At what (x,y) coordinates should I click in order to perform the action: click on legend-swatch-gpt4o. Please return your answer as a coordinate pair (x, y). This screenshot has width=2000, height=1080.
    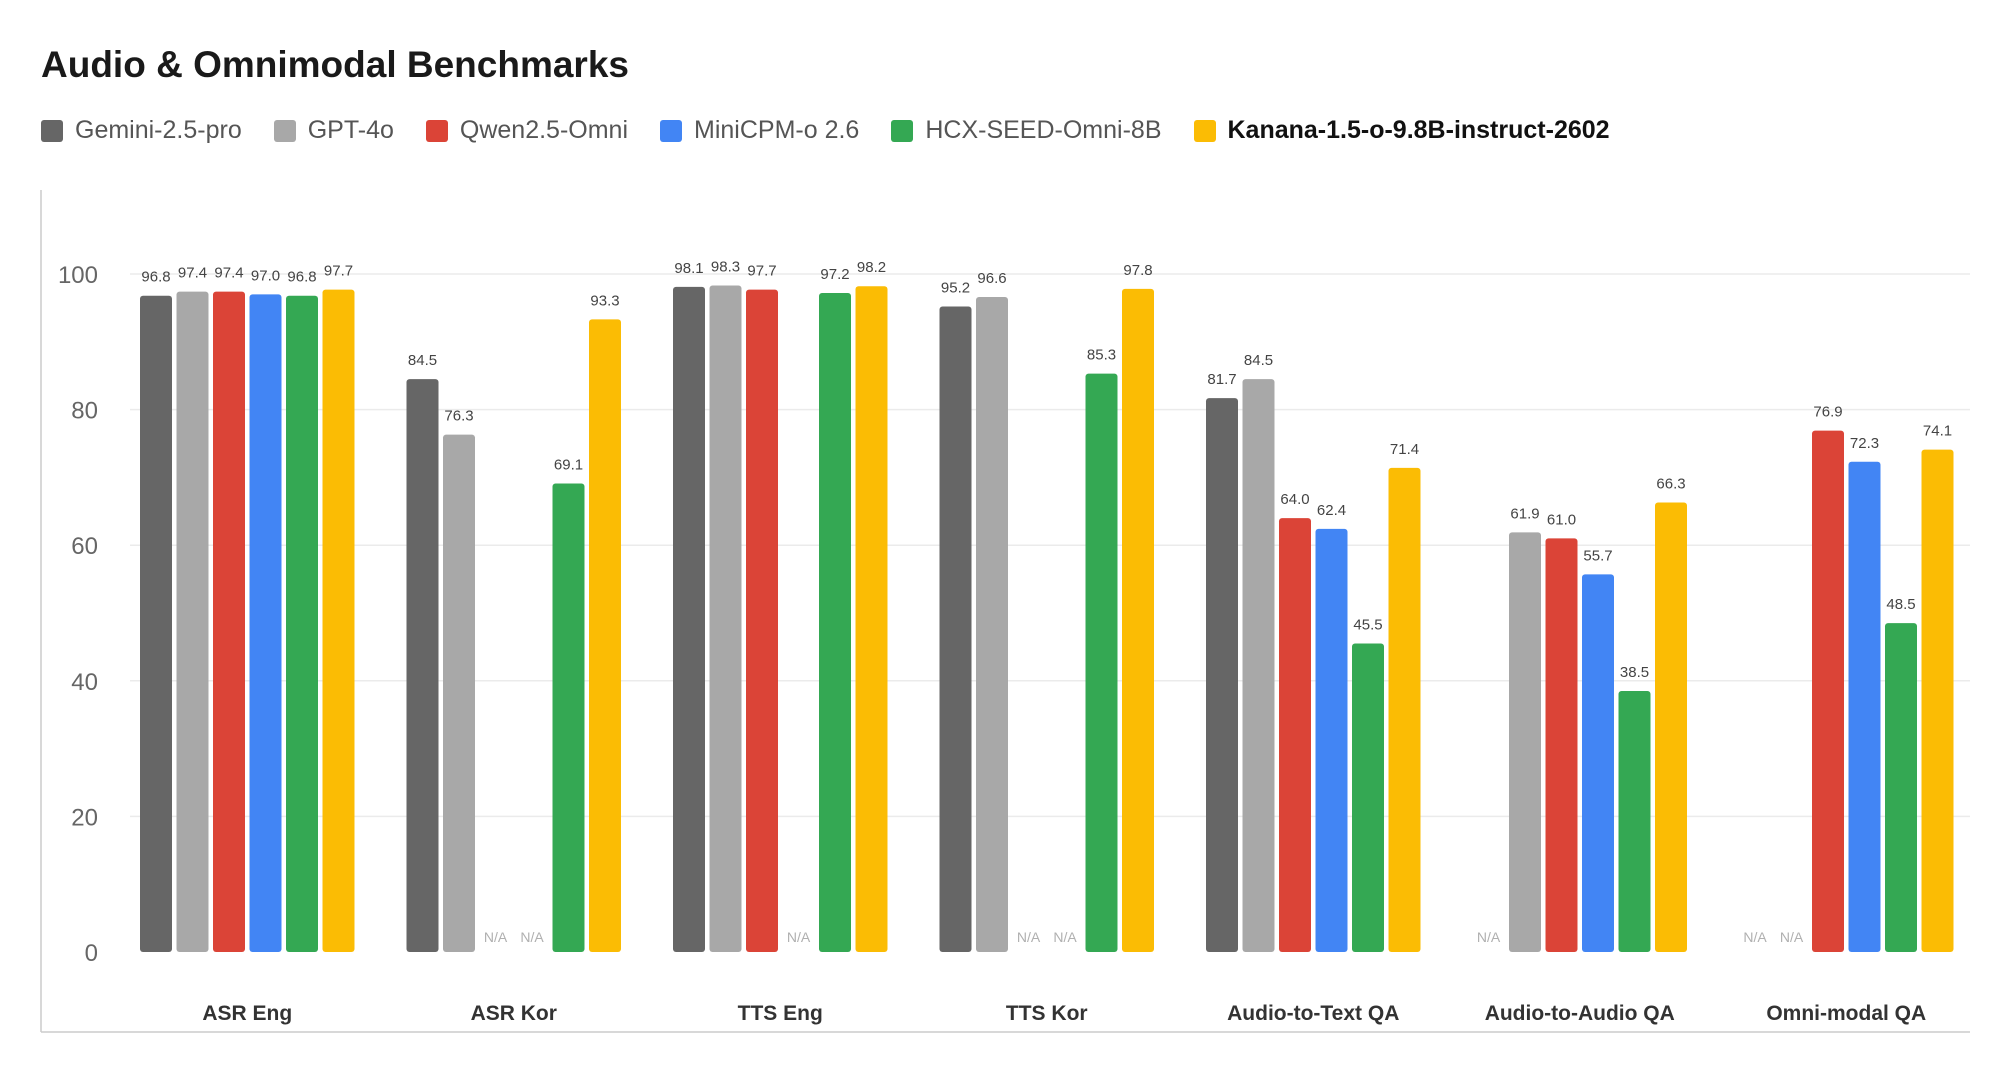
    Looking at the image, I should click on (284, 130).